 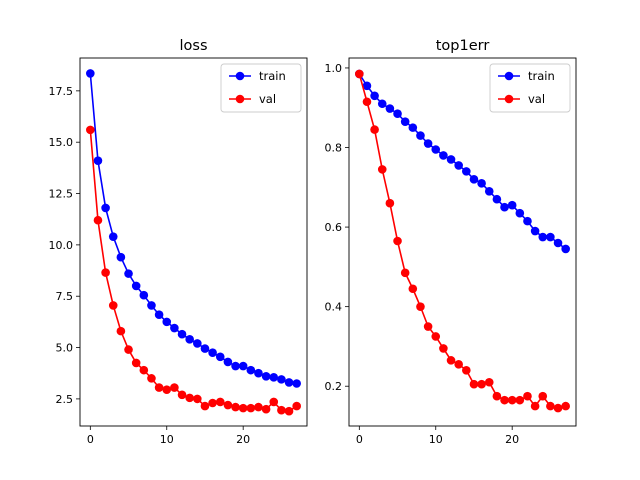 I want to click on loss-ytick-label: 15.0, so click(x=61, y=142).